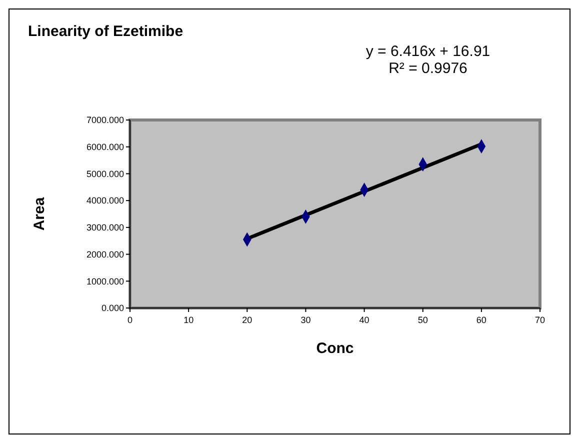  I want to click on x-tick-label: 40, so click(364, 320).